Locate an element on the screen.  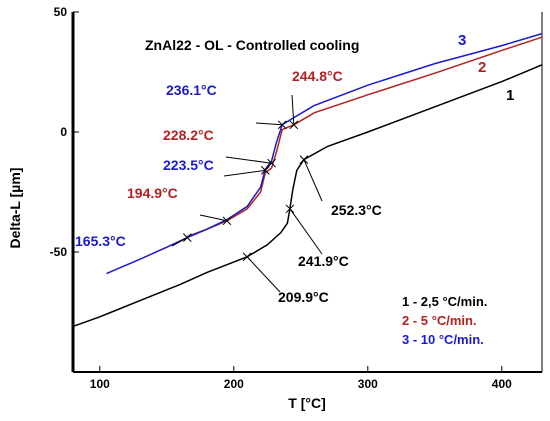
x-tick-label: 400 is located at coordinates (502, 384).